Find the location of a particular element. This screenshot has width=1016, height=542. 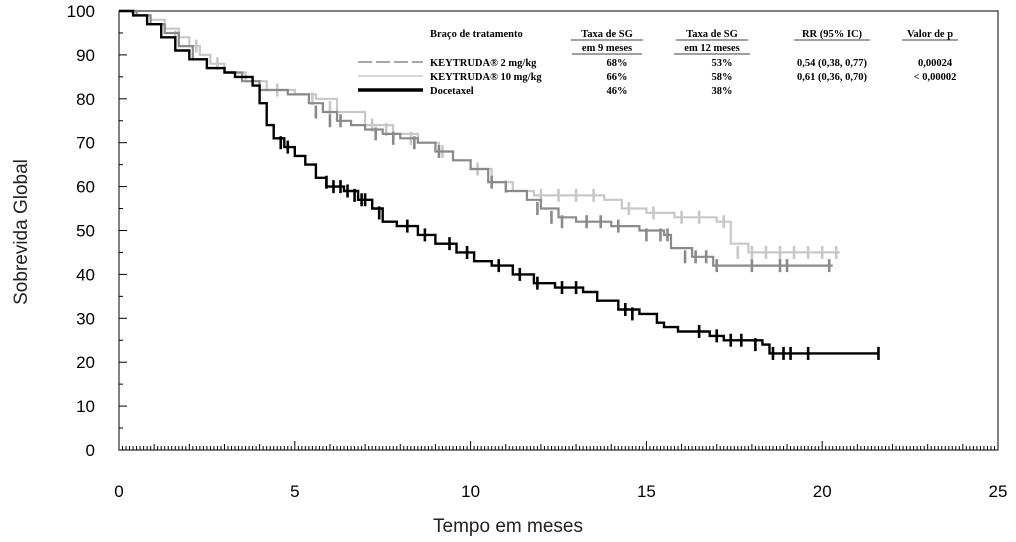

x-axis: 0 5 10 15 20 25 is located at coordinates (560, 471).